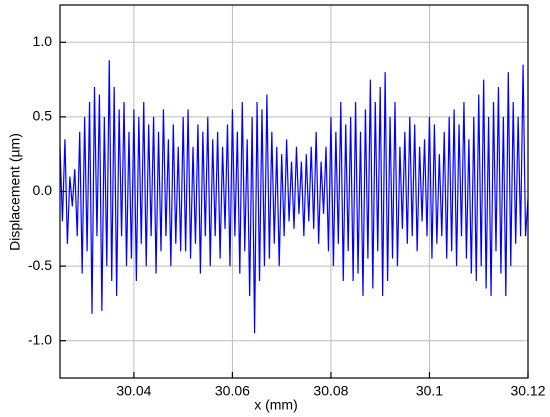 The width and height of the screenshot is (550, 417). I want to click on x-tick-label: 30.08, so click(330, 391).